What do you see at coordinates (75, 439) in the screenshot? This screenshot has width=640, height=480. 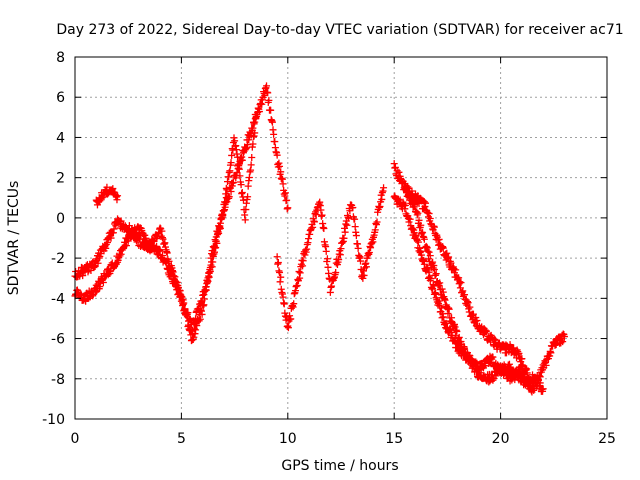 I see `x-tick-label: 0` at bounding box center [75, 439].